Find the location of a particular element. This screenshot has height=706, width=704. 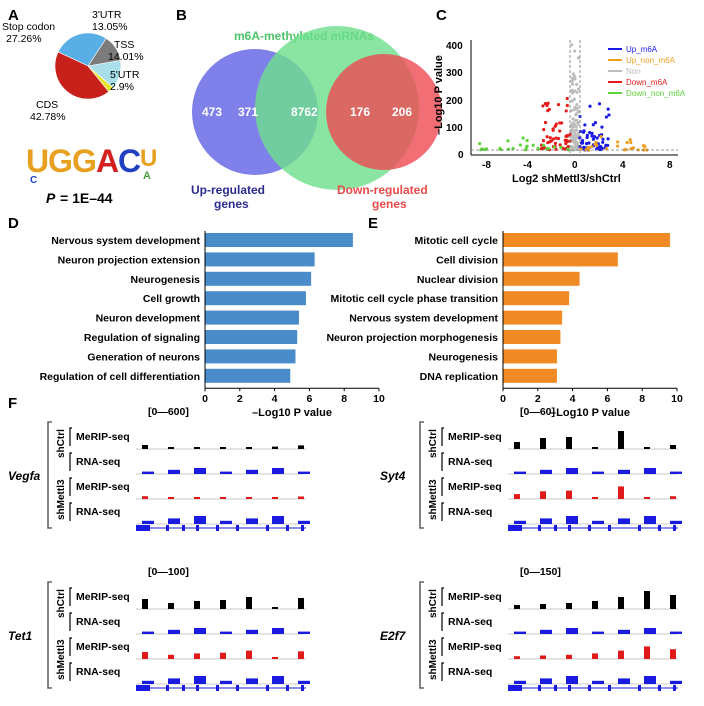

venn-down-only: 206 is located at coordinates (402, 112).